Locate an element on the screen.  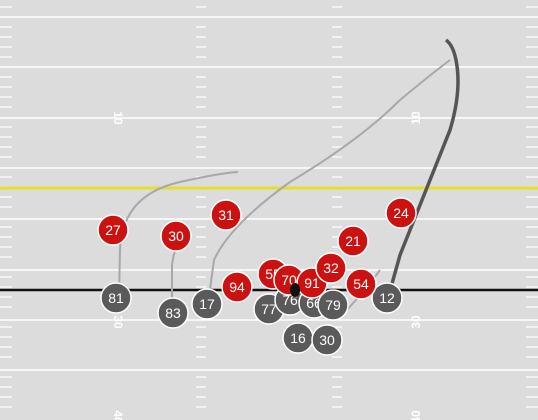
player: 24 is located at coordinates (401, 213).